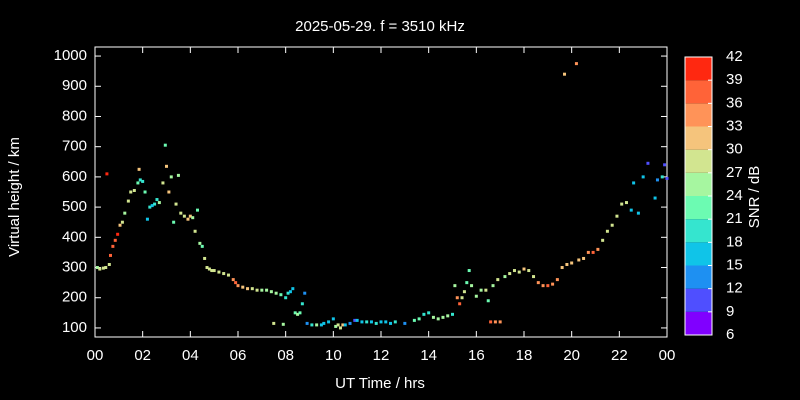 Image resolution: width=800 pixels, height=400 pixels. Describe the element at coordinates (74, 266) in the screenshot. I see `y-tick-label: 300` at that location.